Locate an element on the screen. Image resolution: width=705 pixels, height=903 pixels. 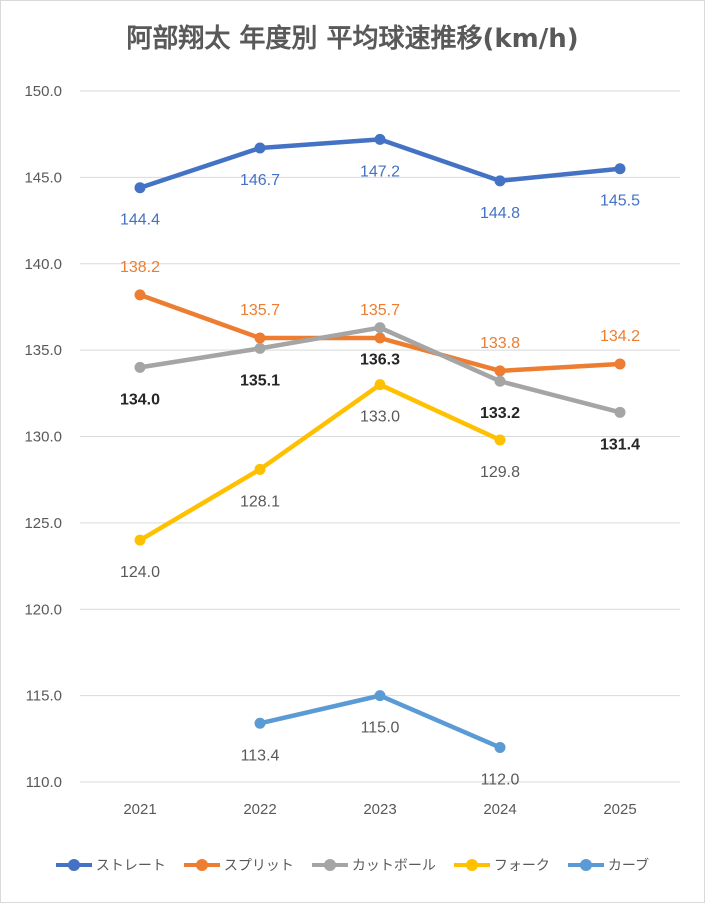
legend-label: フォーク is located at coordinates (521, 866).